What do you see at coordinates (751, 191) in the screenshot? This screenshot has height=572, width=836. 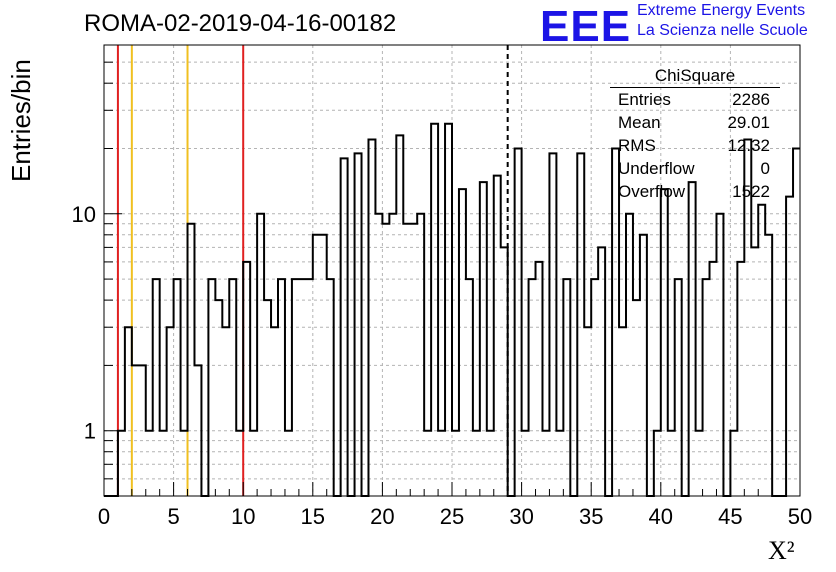 I see `stats-value: 1522` at bounding box center [751, 191].